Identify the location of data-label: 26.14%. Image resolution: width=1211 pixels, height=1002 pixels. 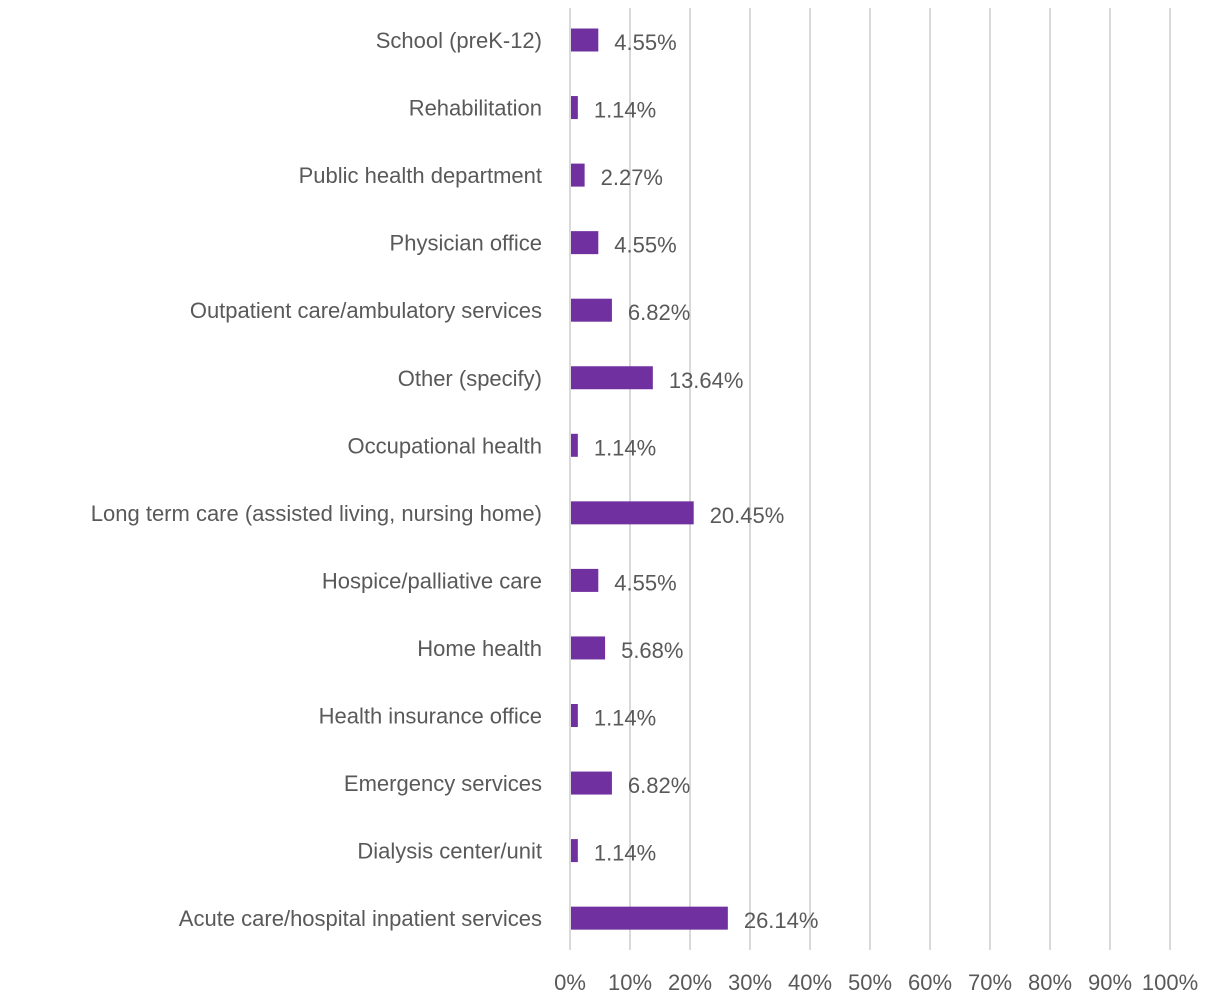
(781, 920).